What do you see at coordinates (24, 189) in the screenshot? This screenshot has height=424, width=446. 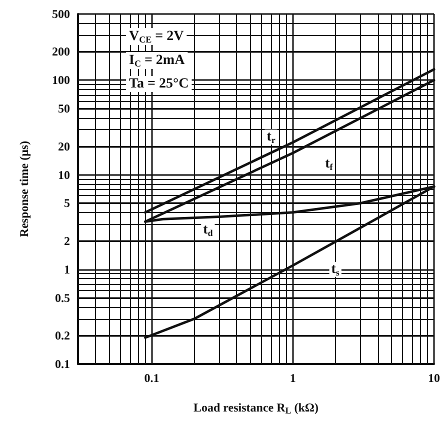 I see `y-axis-title: Response time (μs)` at bounding box center [24, 189].